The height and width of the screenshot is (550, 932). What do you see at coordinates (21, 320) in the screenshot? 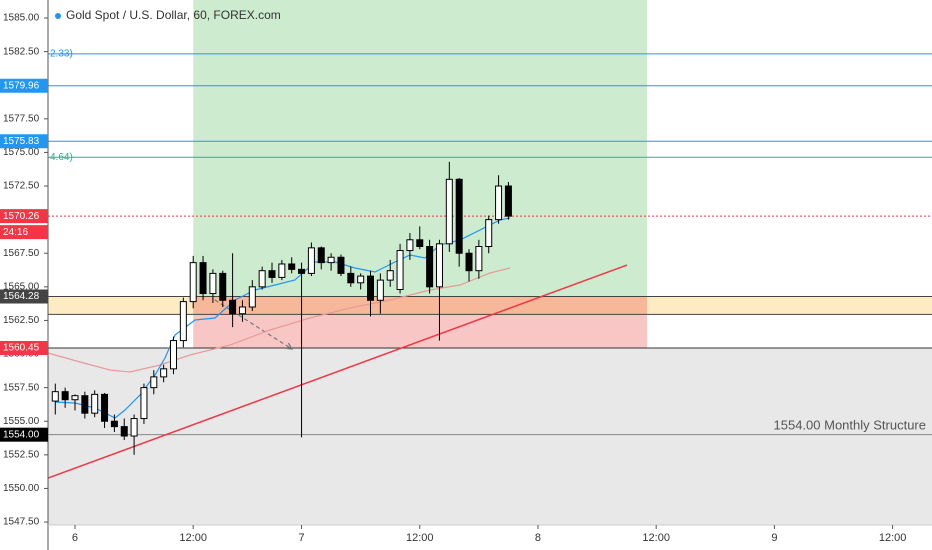
I see `y-tick-label: 1562.50` at bounding box center [21, 320].